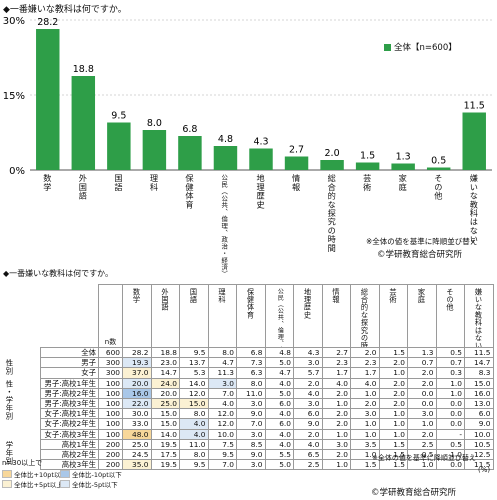  Describe the element at coordinates (40, 475) in the screenshot. I see `legend-label: 全体比+10pt以上` at that location.